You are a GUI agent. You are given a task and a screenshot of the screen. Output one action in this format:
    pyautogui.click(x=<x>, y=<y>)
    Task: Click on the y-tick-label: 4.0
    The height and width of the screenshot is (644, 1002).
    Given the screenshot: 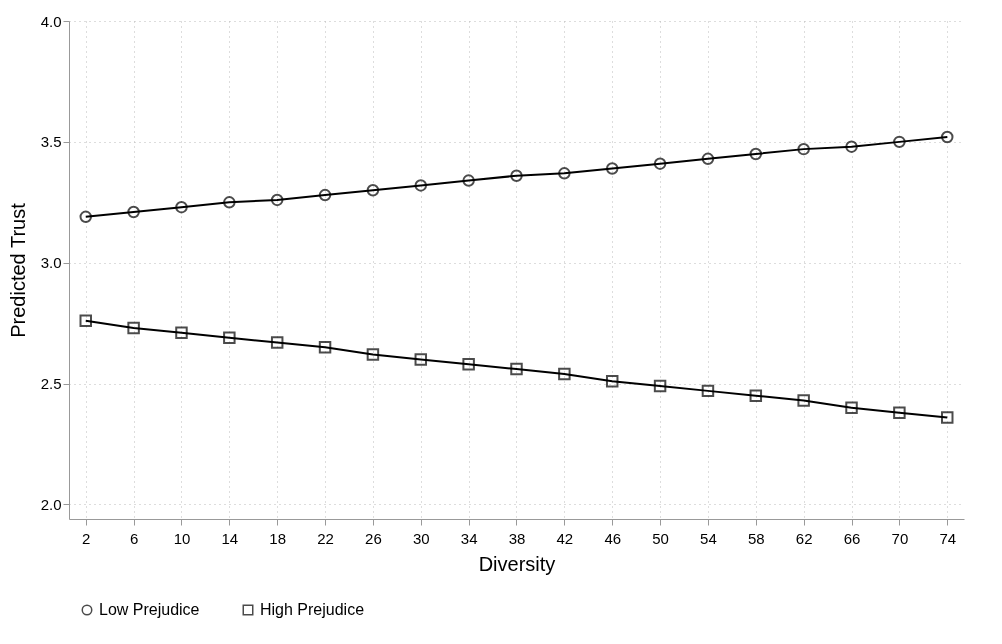 What is the action you would take?
    pyautogui.click(x=51, y=21)
    